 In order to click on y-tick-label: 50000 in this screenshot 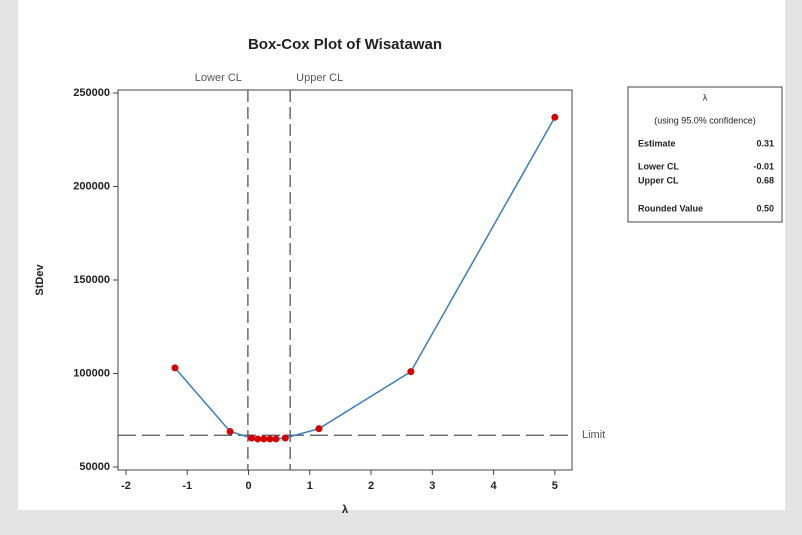, I will do `click(94, 467)`.